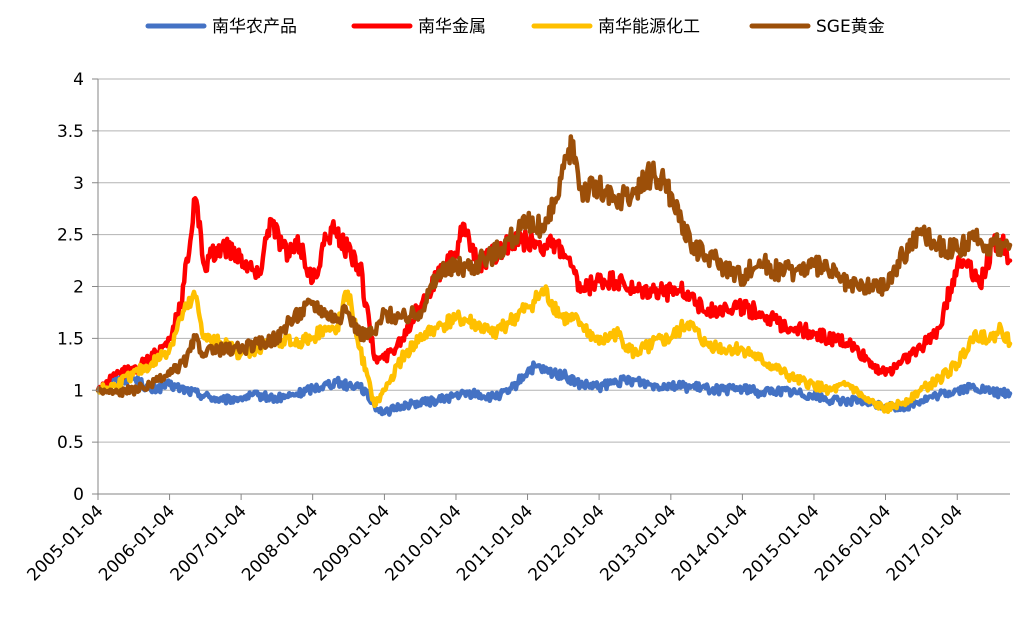 Image resolution: width=1023 pixels, height=627 pixels. I want to click on legend-label-2: 南华能源化工, so click(649, 27).